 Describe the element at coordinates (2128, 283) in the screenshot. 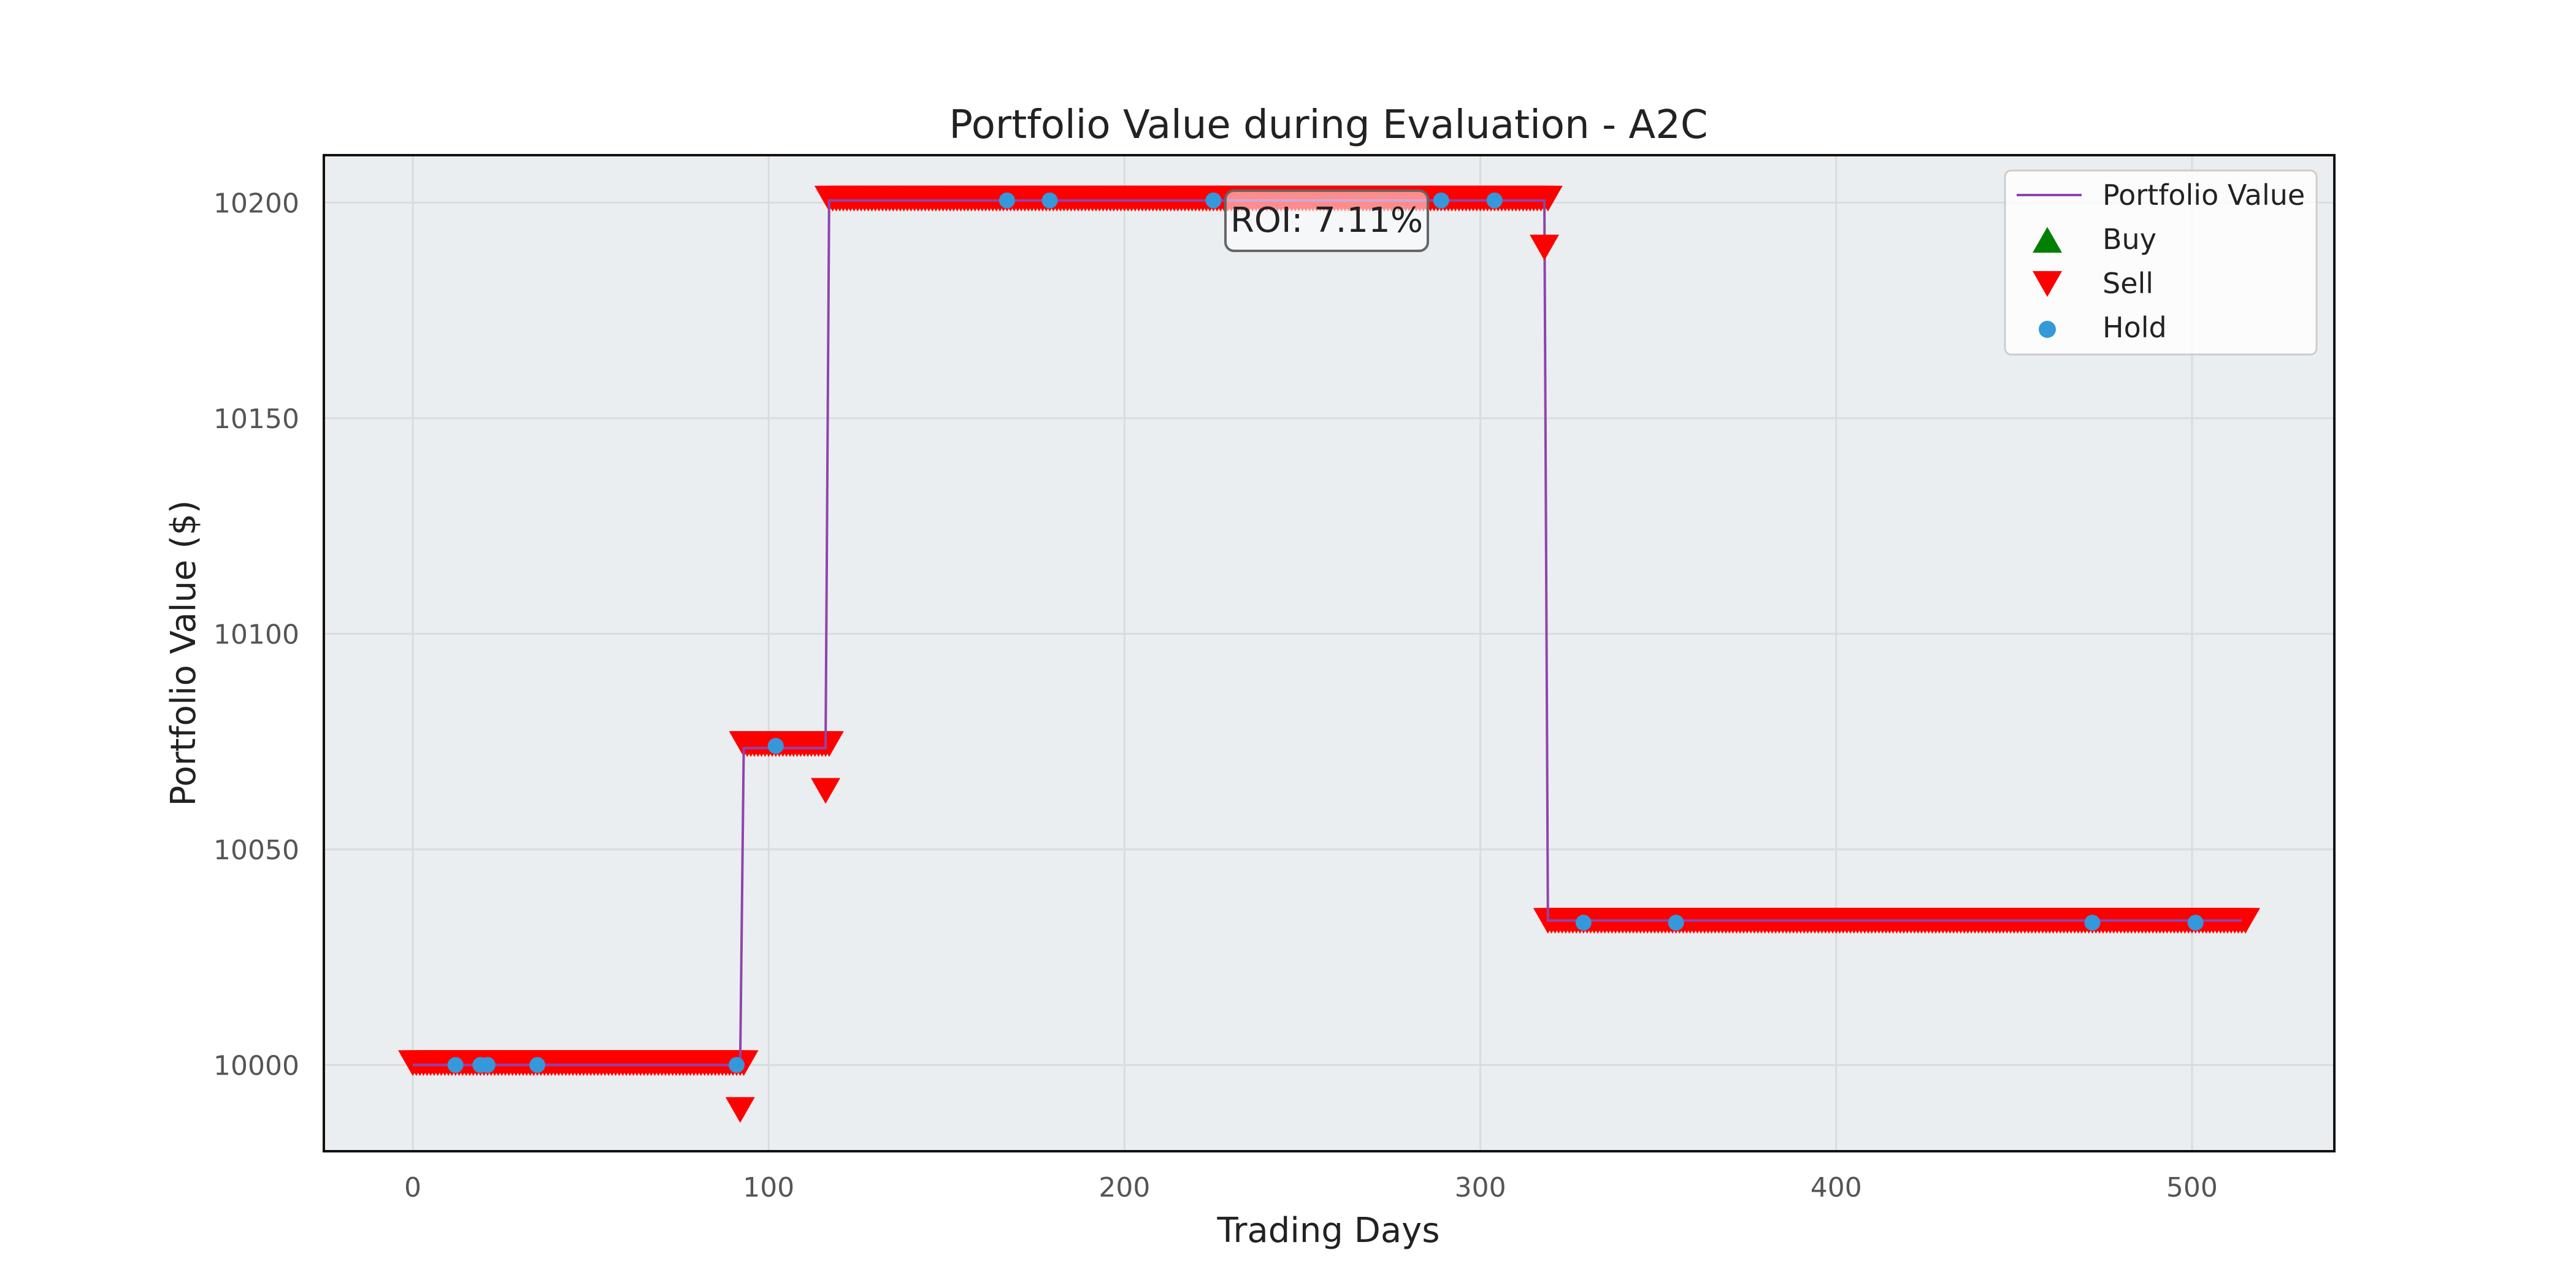

I see `legend-label-sell: Sell` at that location.